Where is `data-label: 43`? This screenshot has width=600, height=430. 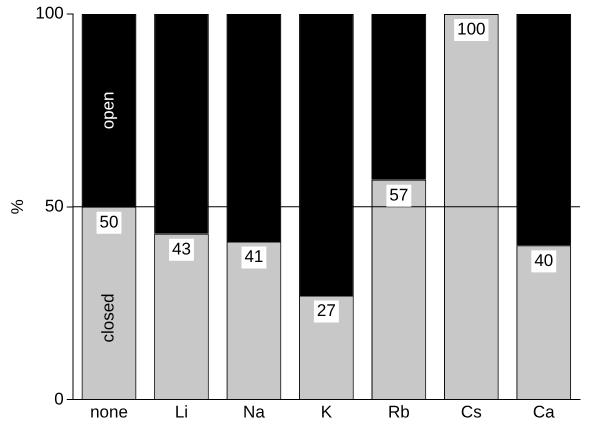
data-label: 43 is located at coordinates (181, 248).